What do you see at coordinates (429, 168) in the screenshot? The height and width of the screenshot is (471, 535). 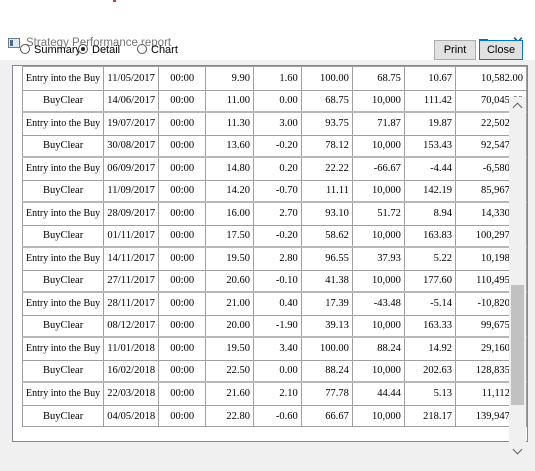 I see `cell-c7: -4.44` at bounding box center [429, 168].